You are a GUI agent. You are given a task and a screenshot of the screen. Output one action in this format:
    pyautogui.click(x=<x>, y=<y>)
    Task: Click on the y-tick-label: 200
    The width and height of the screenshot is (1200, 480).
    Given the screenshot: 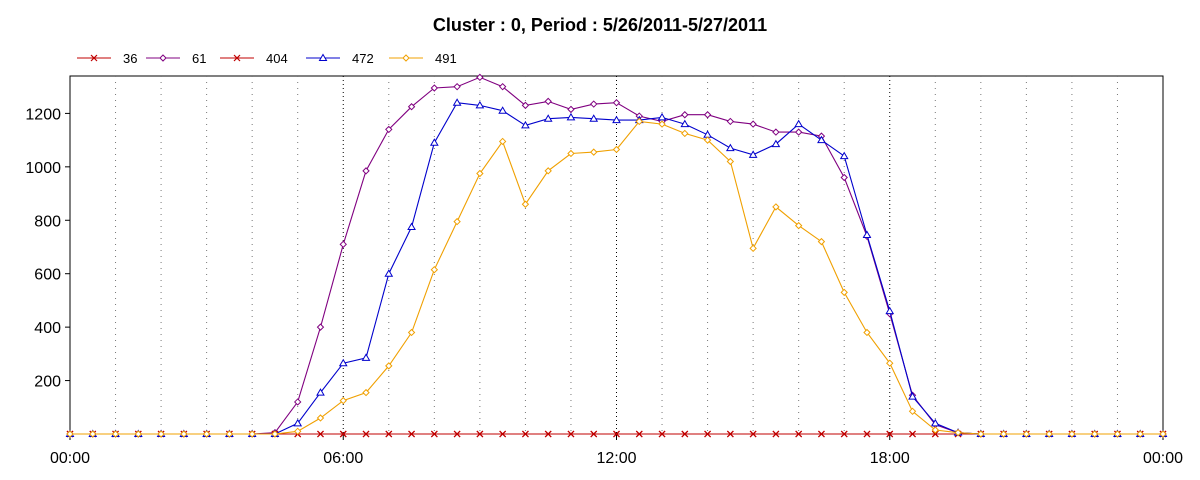 What is the action you would take?
    pyautogui.click(x=47, y=382)
    